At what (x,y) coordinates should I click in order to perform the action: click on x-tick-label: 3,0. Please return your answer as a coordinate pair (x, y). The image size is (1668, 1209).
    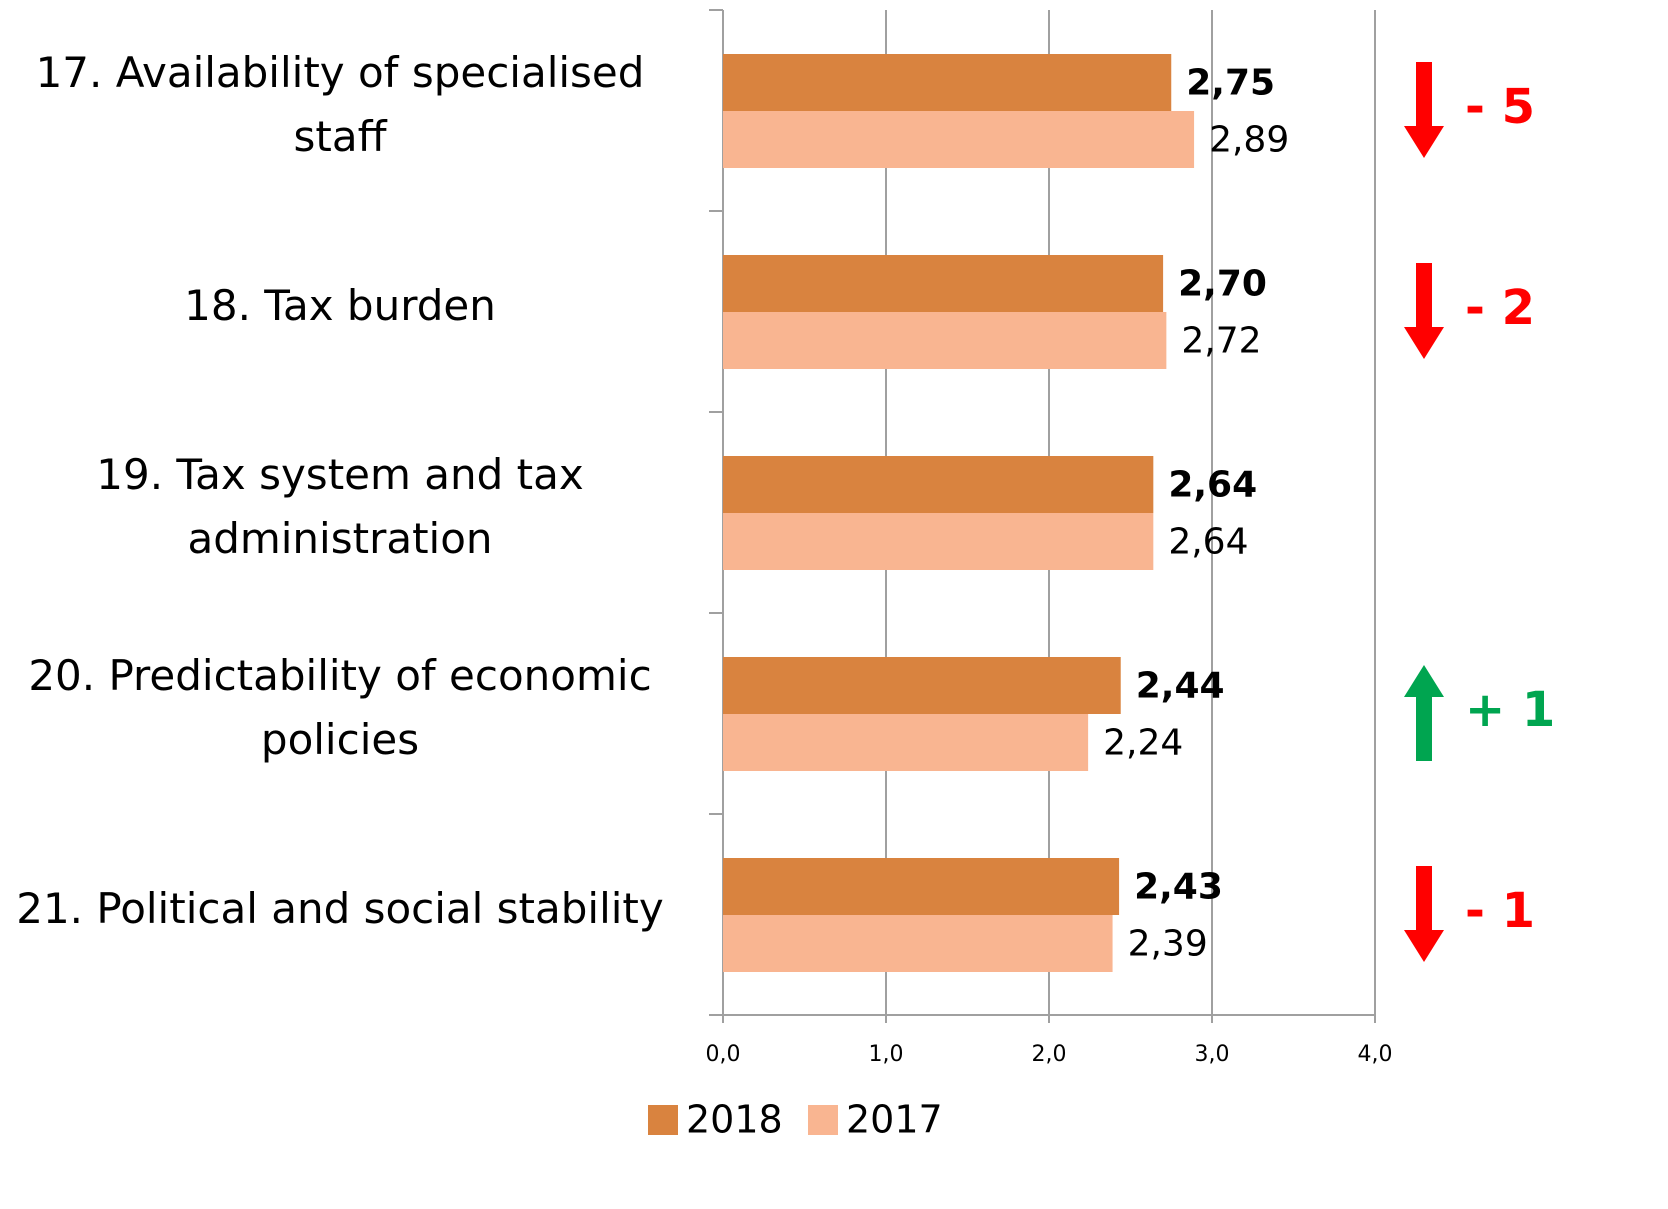
    Looking at the image, I should click on (1212, 1054).